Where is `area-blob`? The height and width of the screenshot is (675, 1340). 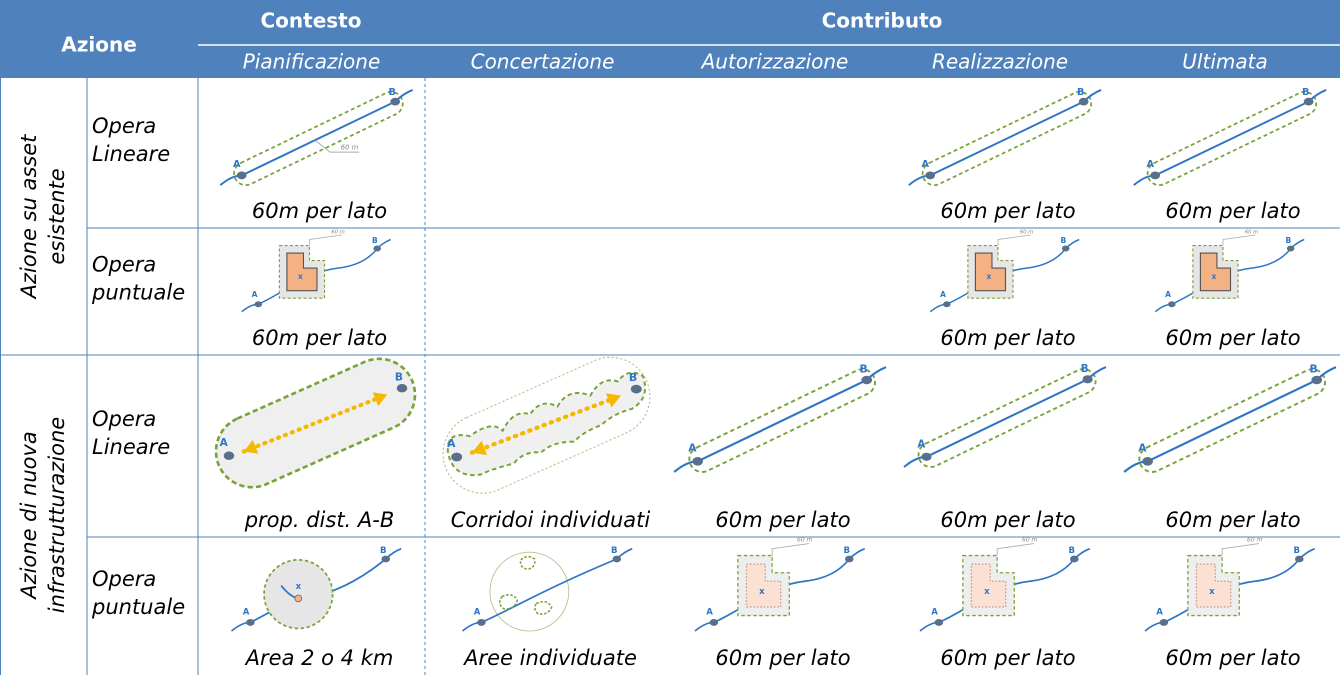
area-blob is located at coordinates (508, 602).